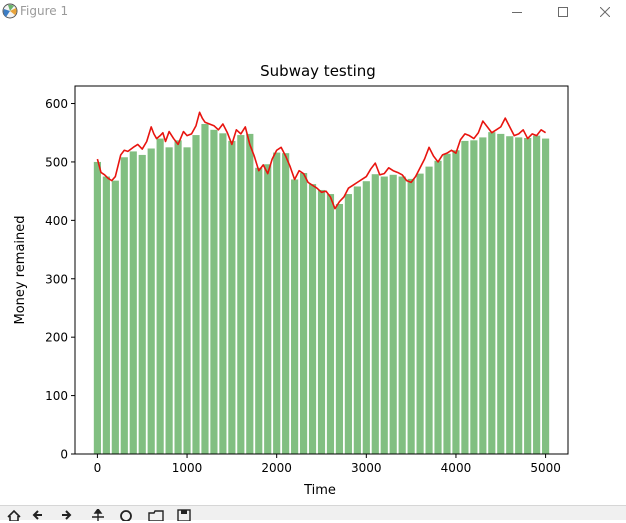 The height and width of the screenshot is (523, 626). Describe the element at coordinates (545, 468) in the screenshot. I see `x-tick-label-5: 5000` at that location.